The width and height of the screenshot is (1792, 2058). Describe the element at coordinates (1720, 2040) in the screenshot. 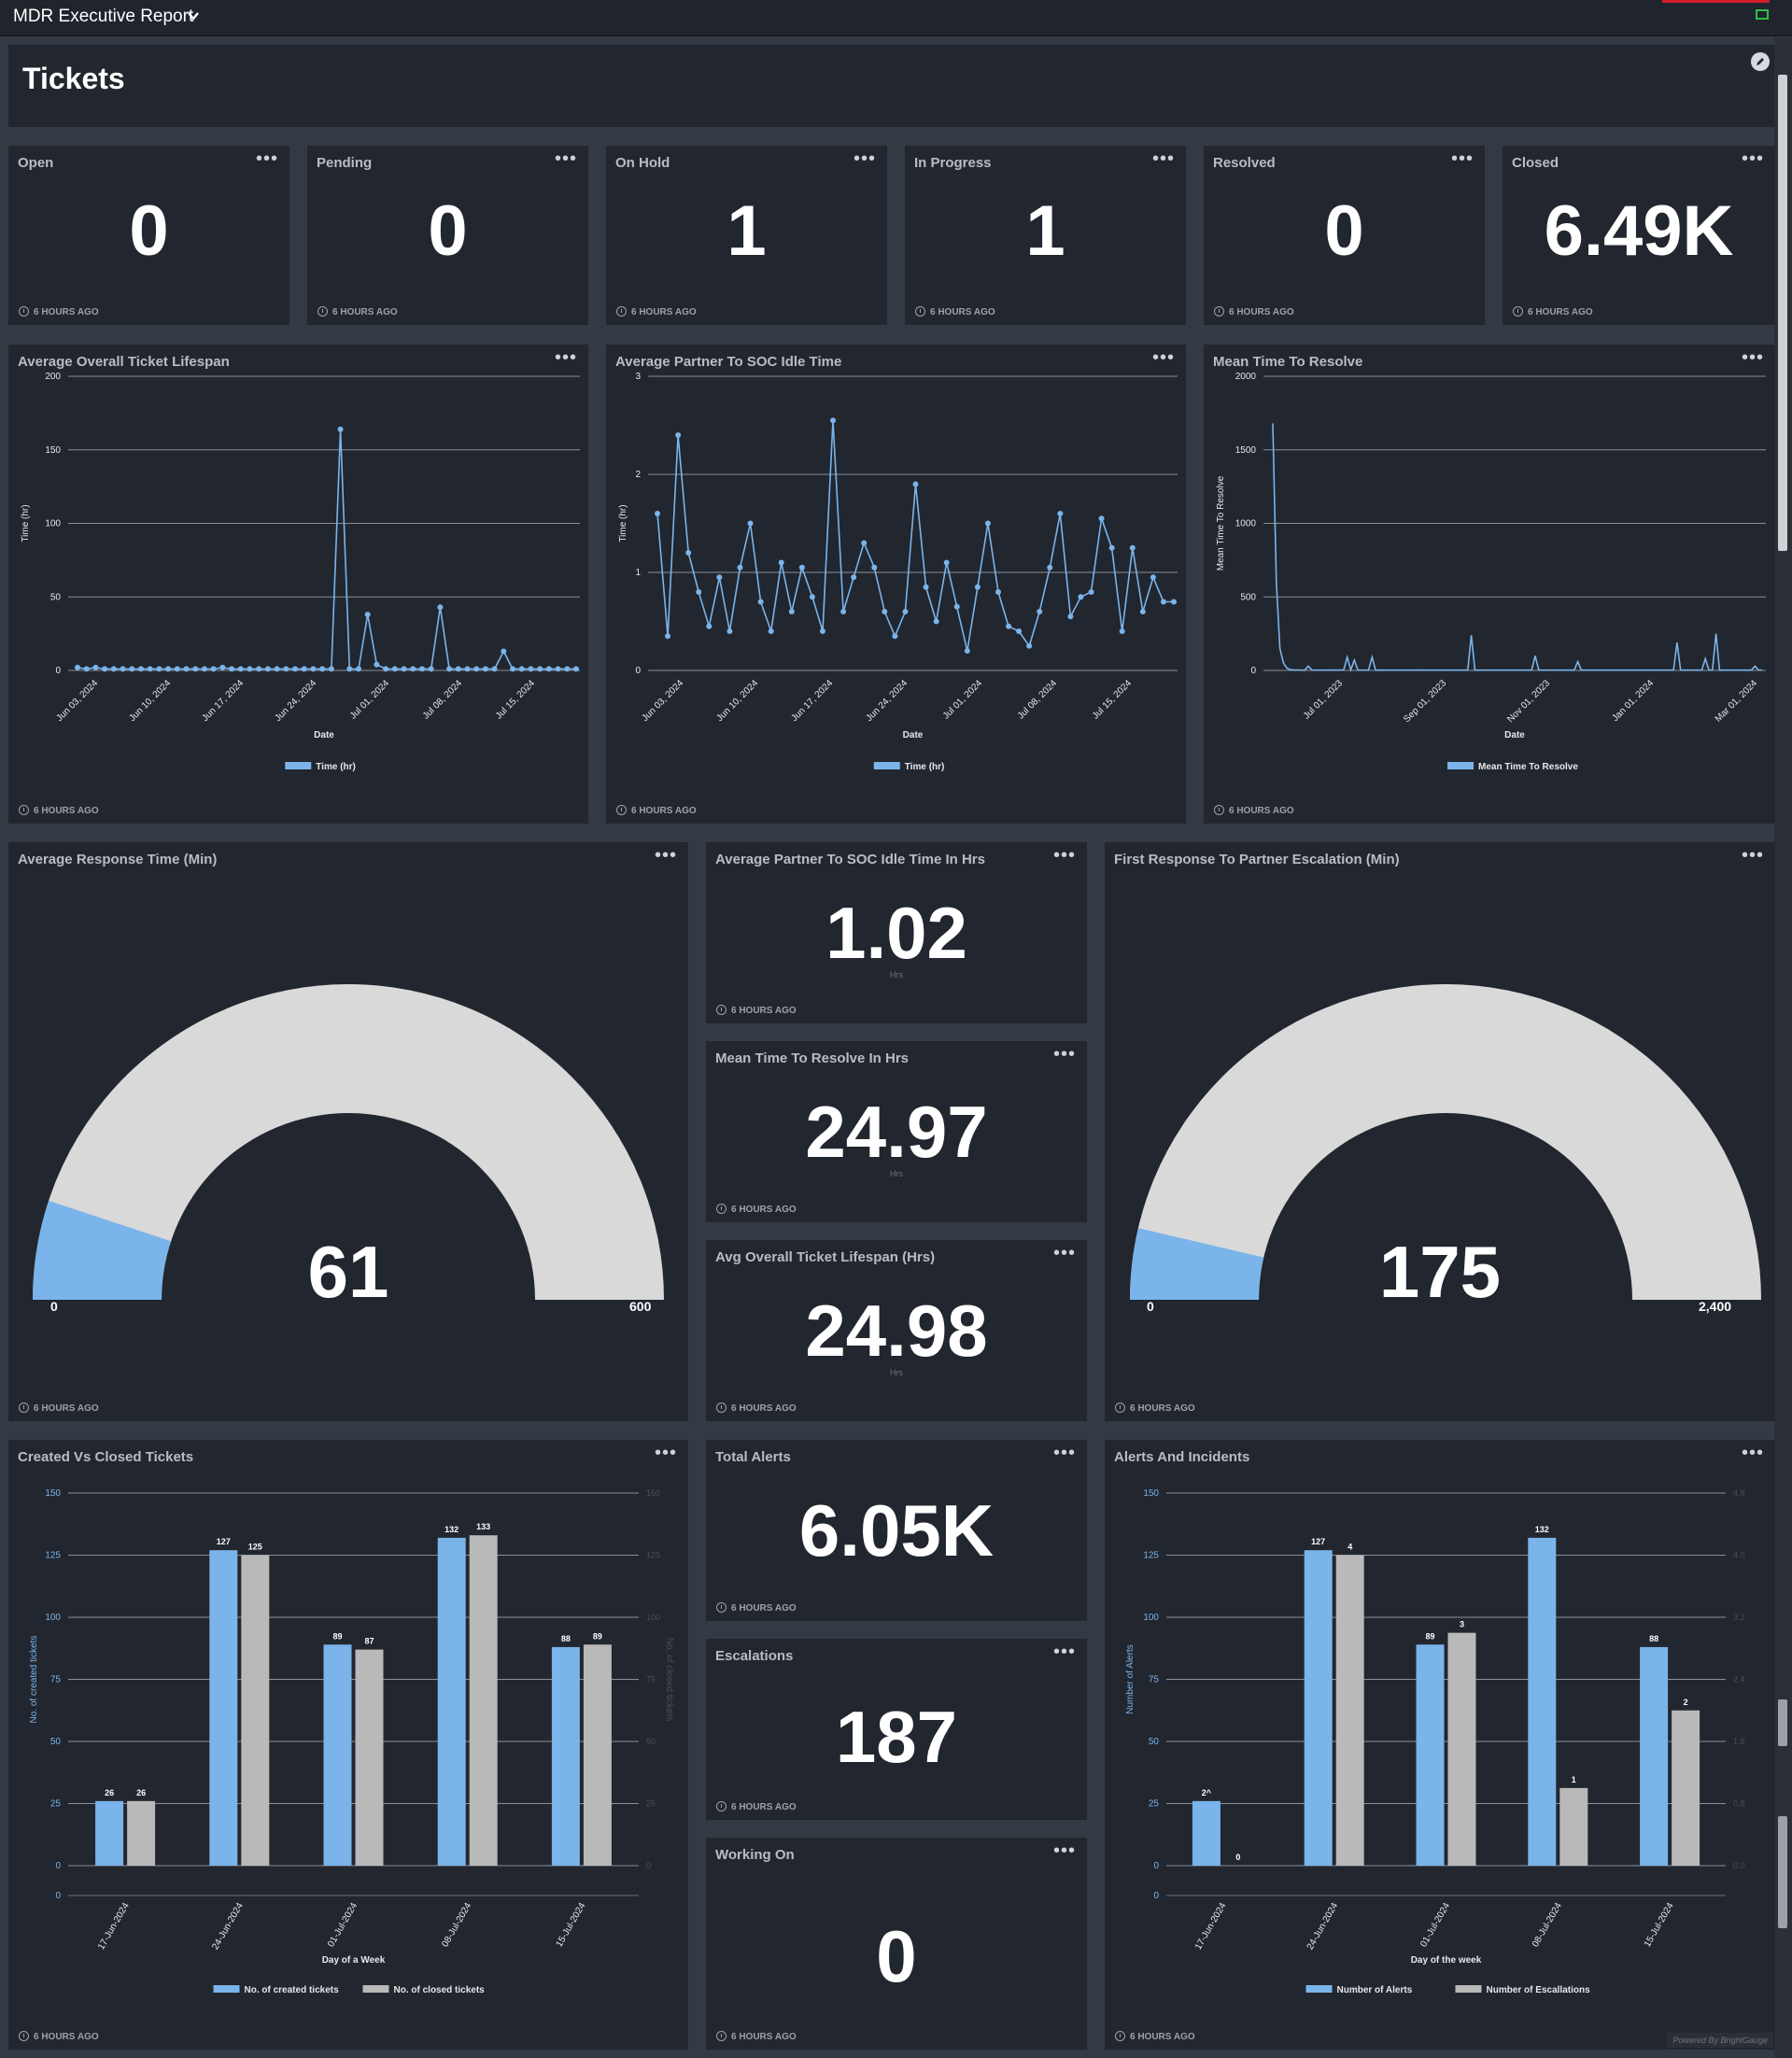

I see `powered-by-badge: Powered By BrightGauge` at that location.